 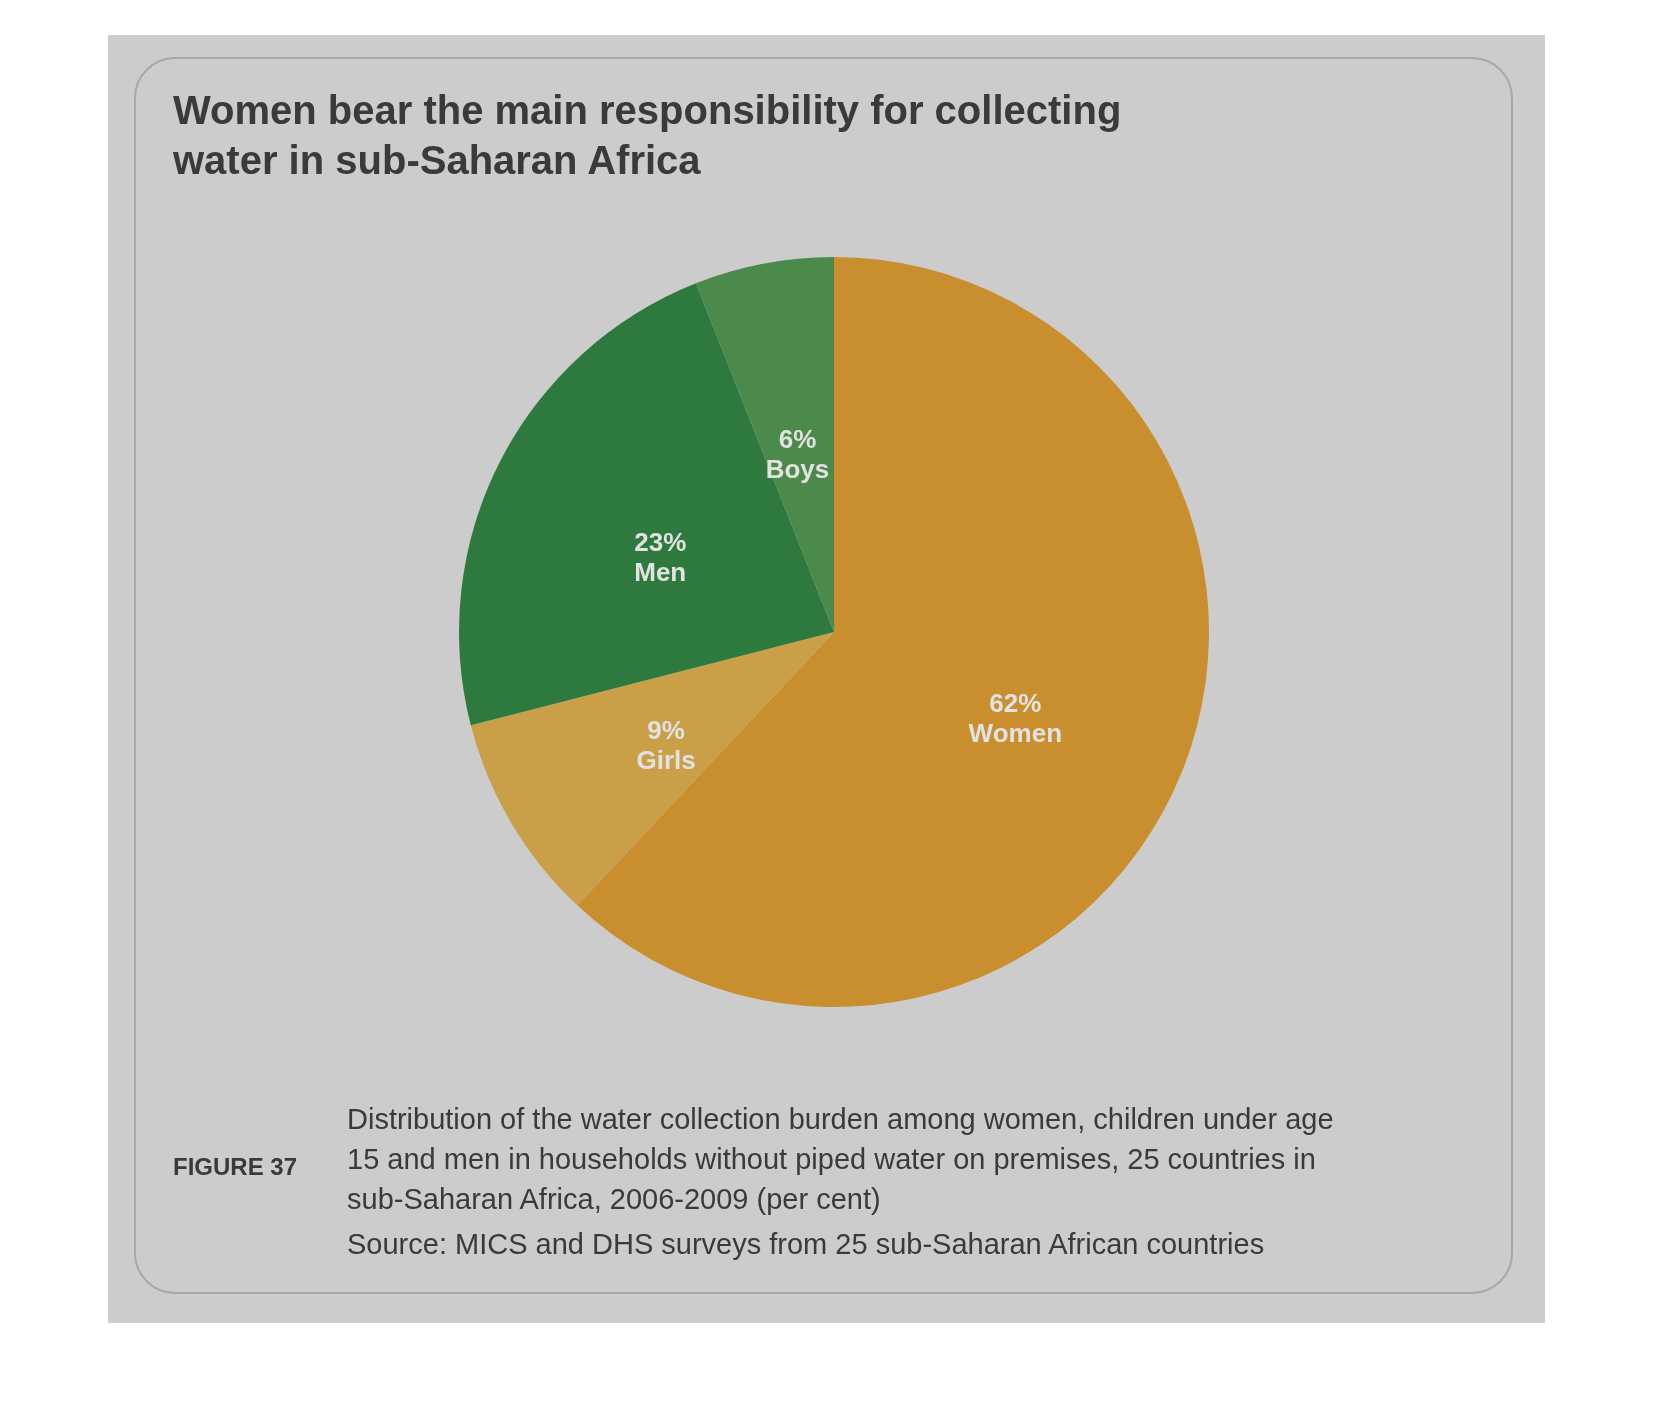 I want to click on slice-label: Girls, so click(x=666, y=760).